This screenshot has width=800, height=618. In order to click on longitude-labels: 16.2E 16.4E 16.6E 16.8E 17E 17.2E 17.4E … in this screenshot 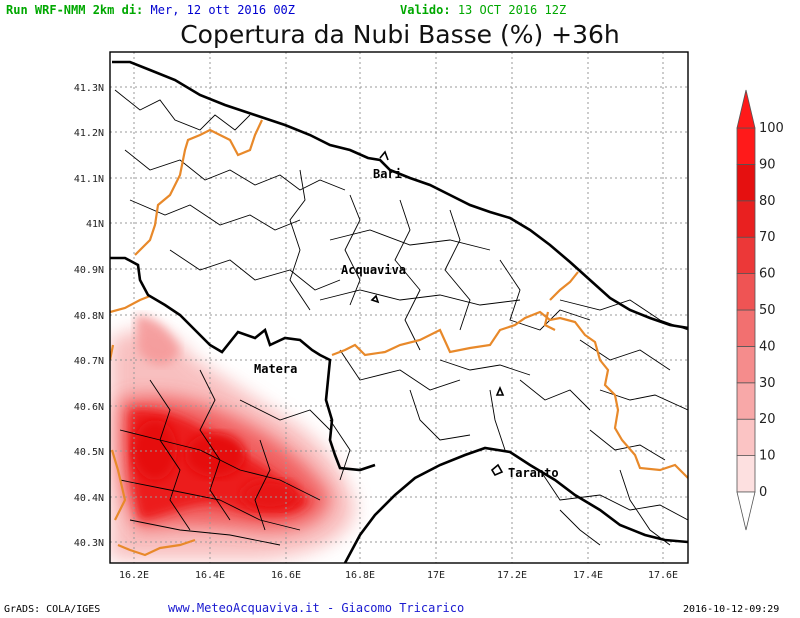, I will do `click(398, 575)`.